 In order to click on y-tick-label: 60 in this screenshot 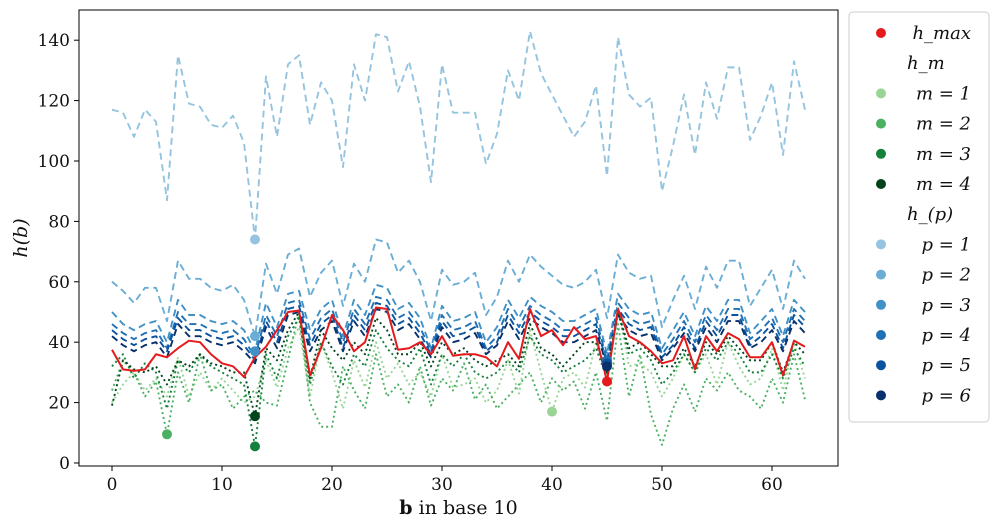, I will do `click(59, 283)`.